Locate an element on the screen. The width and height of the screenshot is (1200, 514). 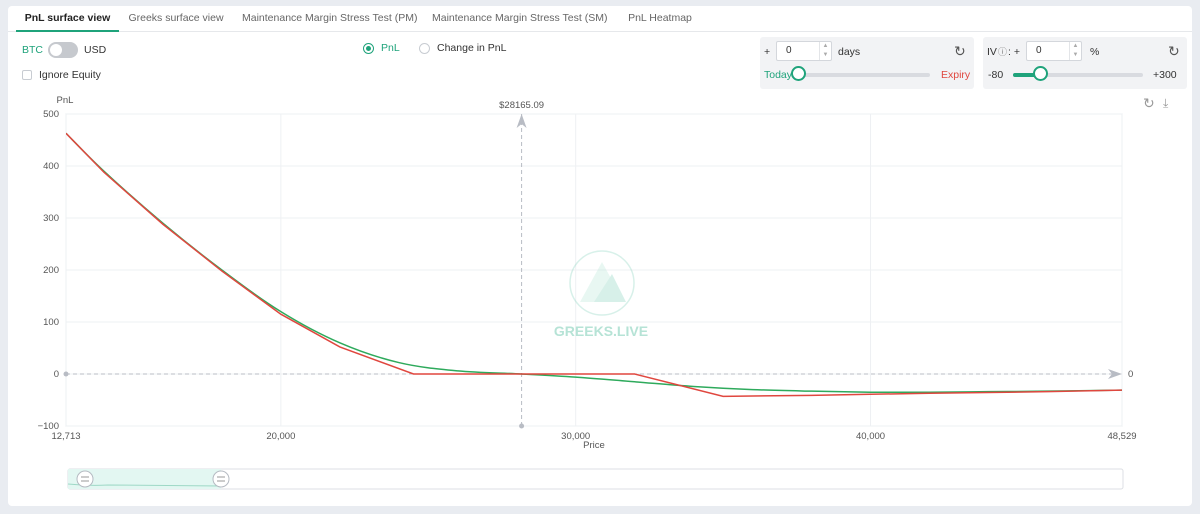
spot-price-label: $28165.09 is located at coordinates (521, 105).